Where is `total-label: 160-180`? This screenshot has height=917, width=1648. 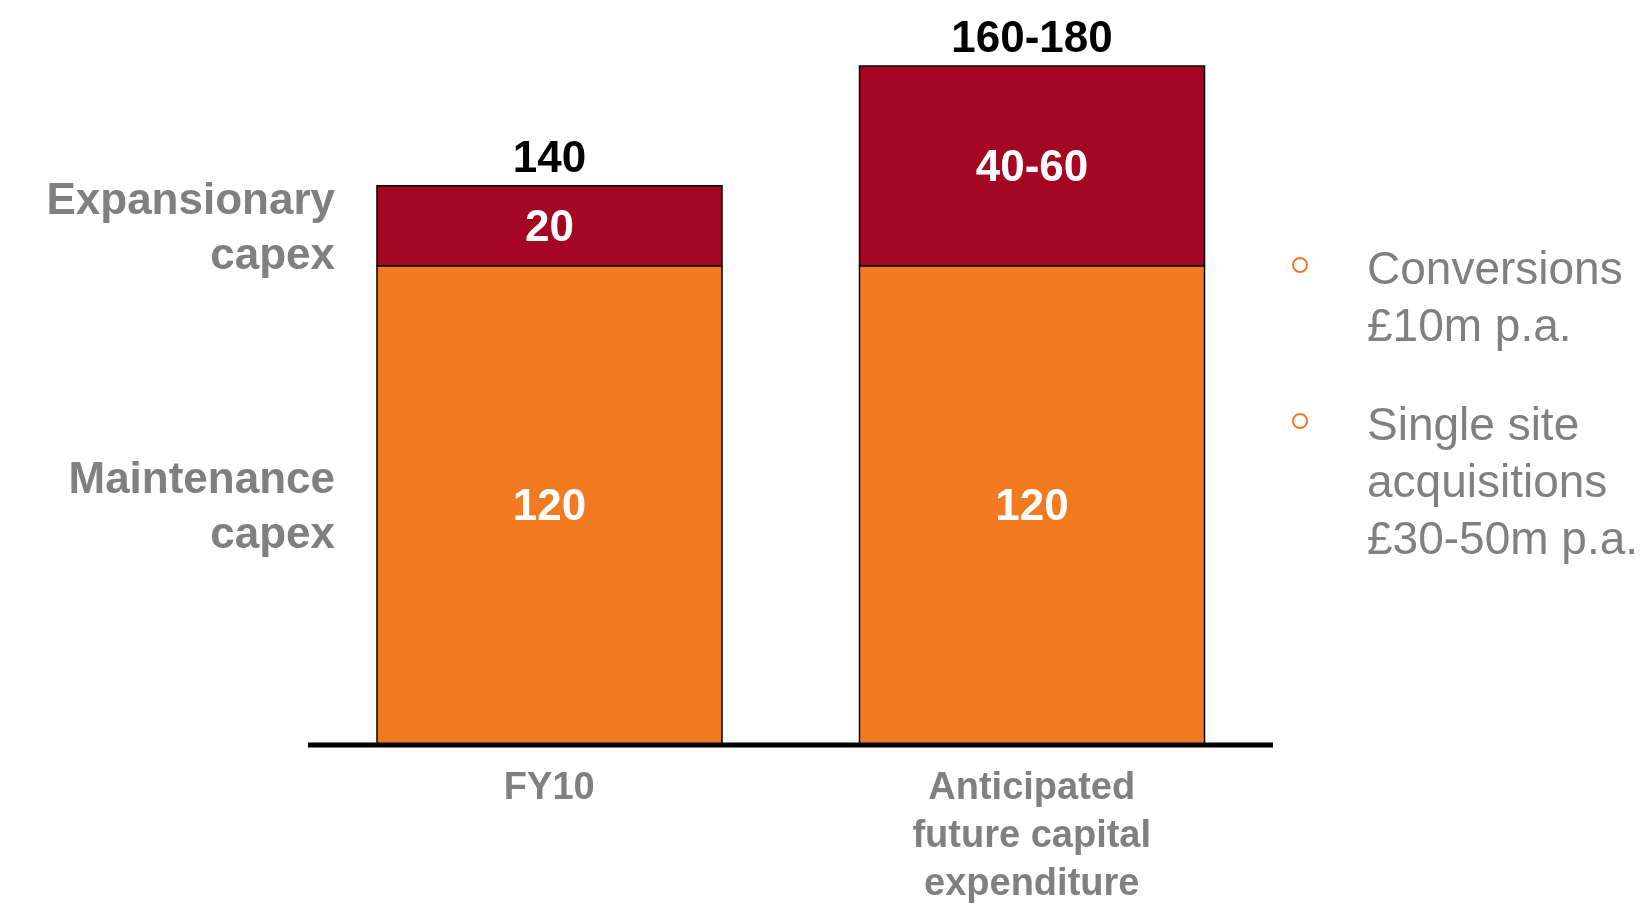 total-label: 160-180 is located at coordinates (1032, 36).